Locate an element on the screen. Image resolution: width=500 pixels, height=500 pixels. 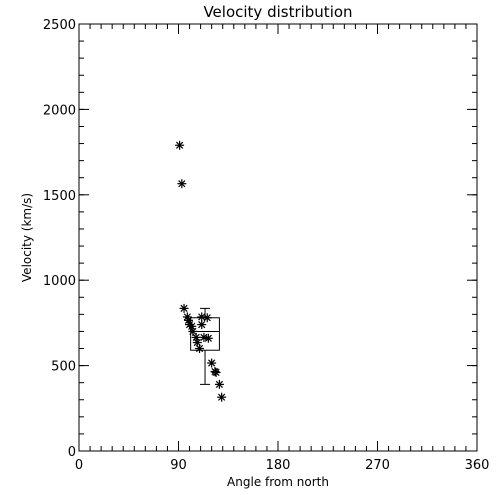
y-tick-label: 2500 is located at coordinates (59, 25).